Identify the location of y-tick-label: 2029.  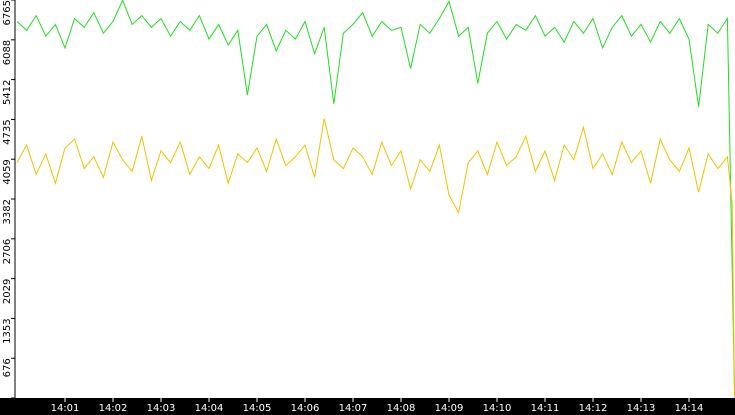
(7, 291).